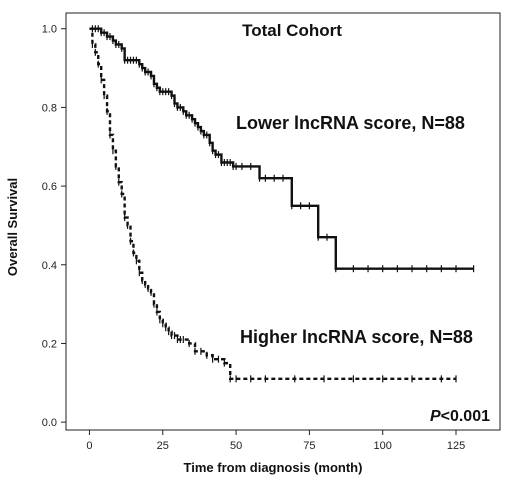 This screenshot has height=497, width=520. What do you see at coordinates (465, 416) in the screenshot?
I see `p-value-rest: <0.001` at bounding box center [465, 416].